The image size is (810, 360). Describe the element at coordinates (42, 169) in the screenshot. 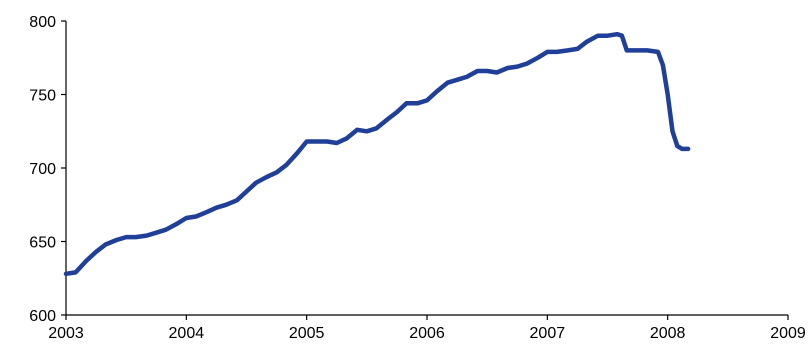

I see `y-tick-label: 700` at that location.